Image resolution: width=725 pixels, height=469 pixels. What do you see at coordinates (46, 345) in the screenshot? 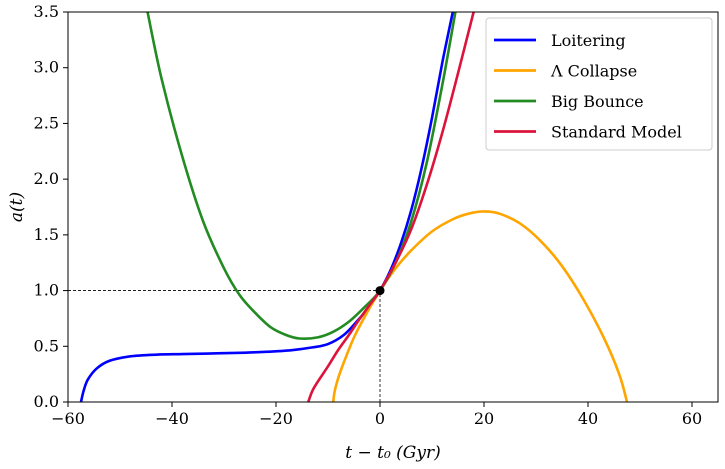
I see `y-tick-label: 0.5` at bounding box center [46, 345].